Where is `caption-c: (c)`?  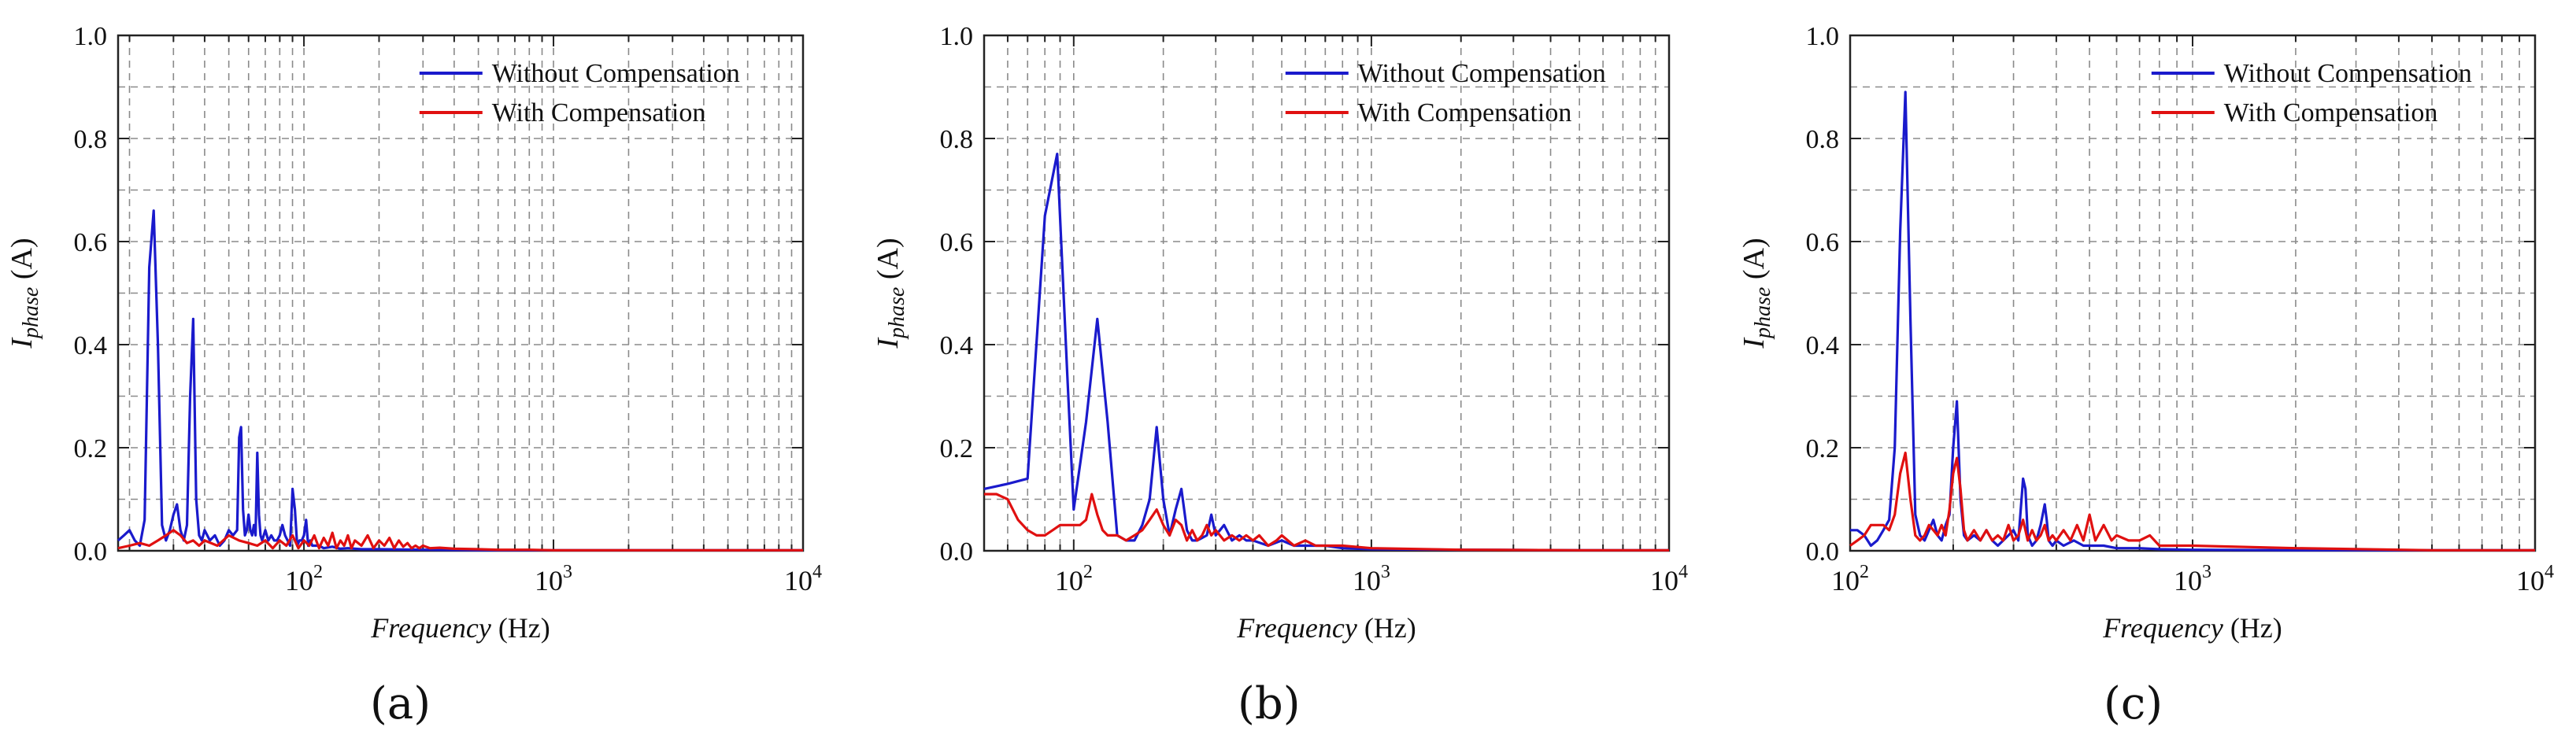
caption-c: (c) is located at coordinates (2133, 703).